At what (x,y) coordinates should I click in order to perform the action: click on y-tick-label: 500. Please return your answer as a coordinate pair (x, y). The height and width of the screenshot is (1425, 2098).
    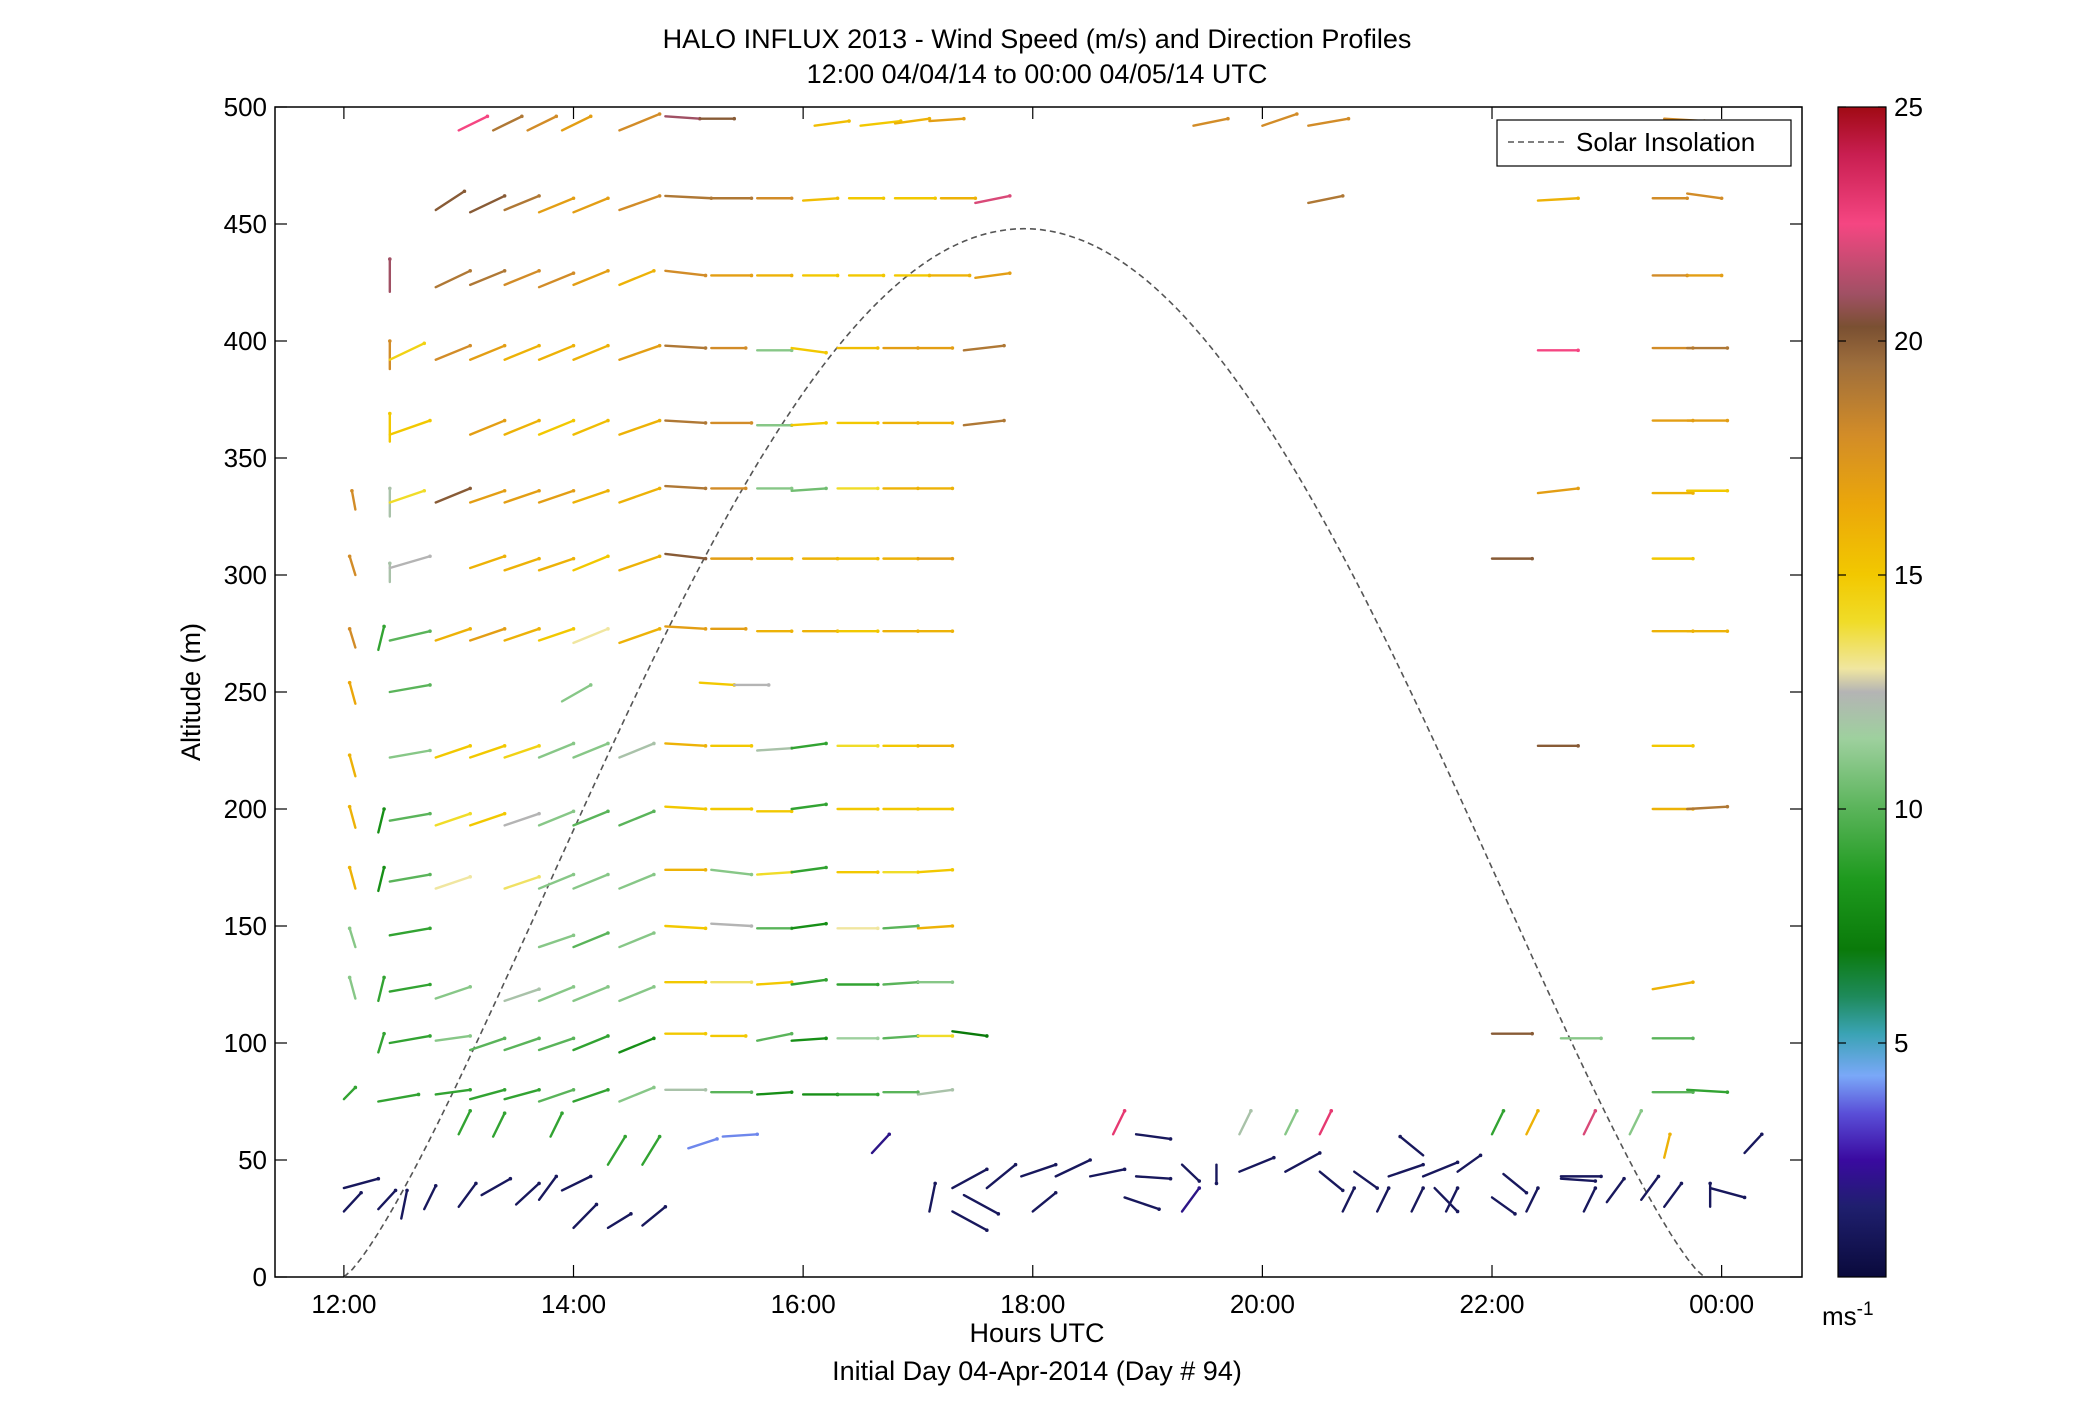
    Looking at the image, I should click on (245, 107).